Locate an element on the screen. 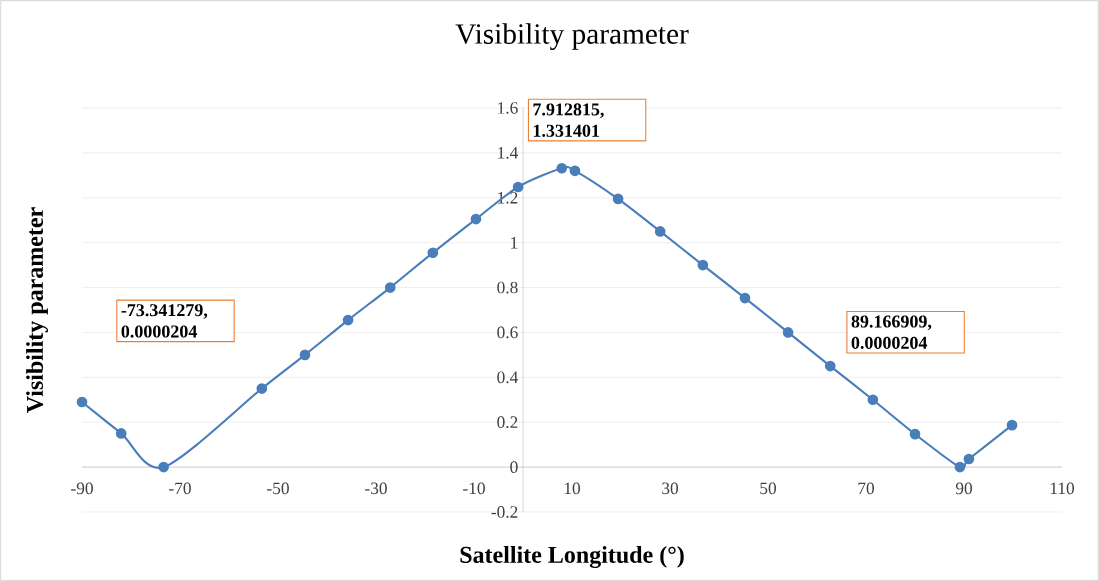  x-tick-label: 90 is located at coordinates (964, 488).